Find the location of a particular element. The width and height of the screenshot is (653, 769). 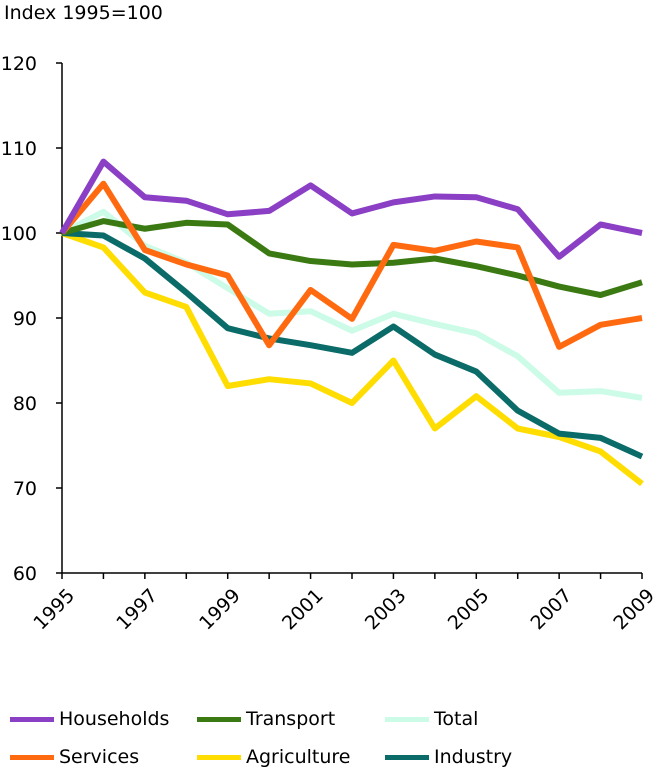

y-tick-label: 80 is located at coordinates (25, 404).